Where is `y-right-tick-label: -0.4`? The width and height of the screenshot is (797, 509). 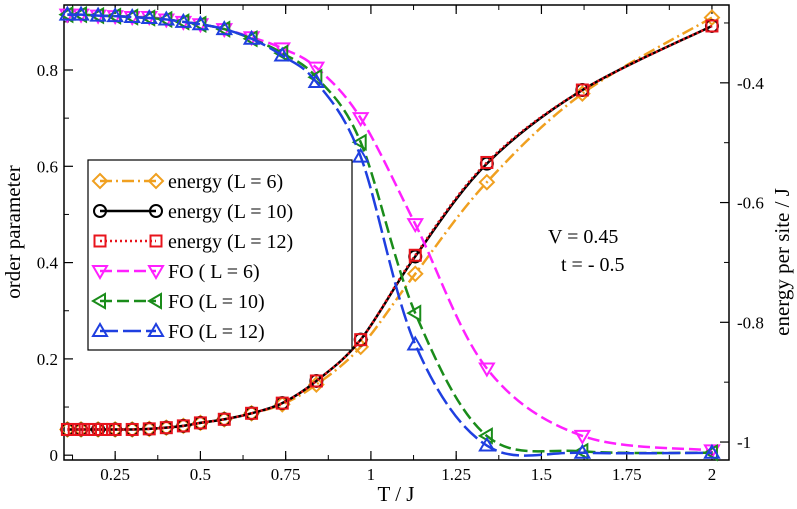 y-right-tick-label: -0.4 is located at coordinates (750, 83).